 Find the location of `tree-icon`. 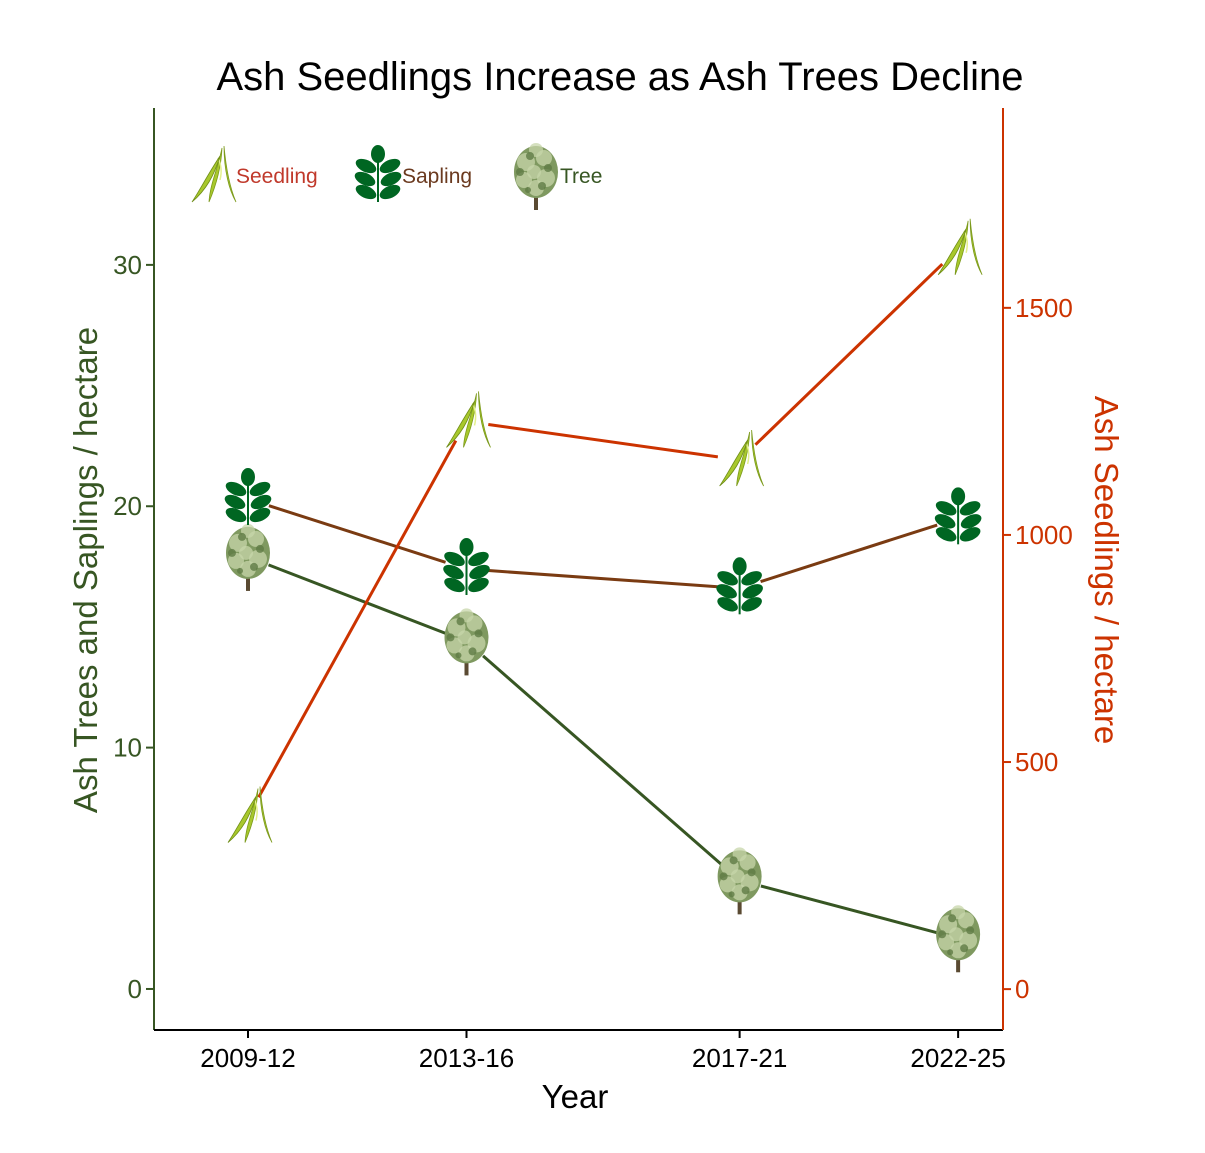

tree-icon is located at coordinates (536, 176).